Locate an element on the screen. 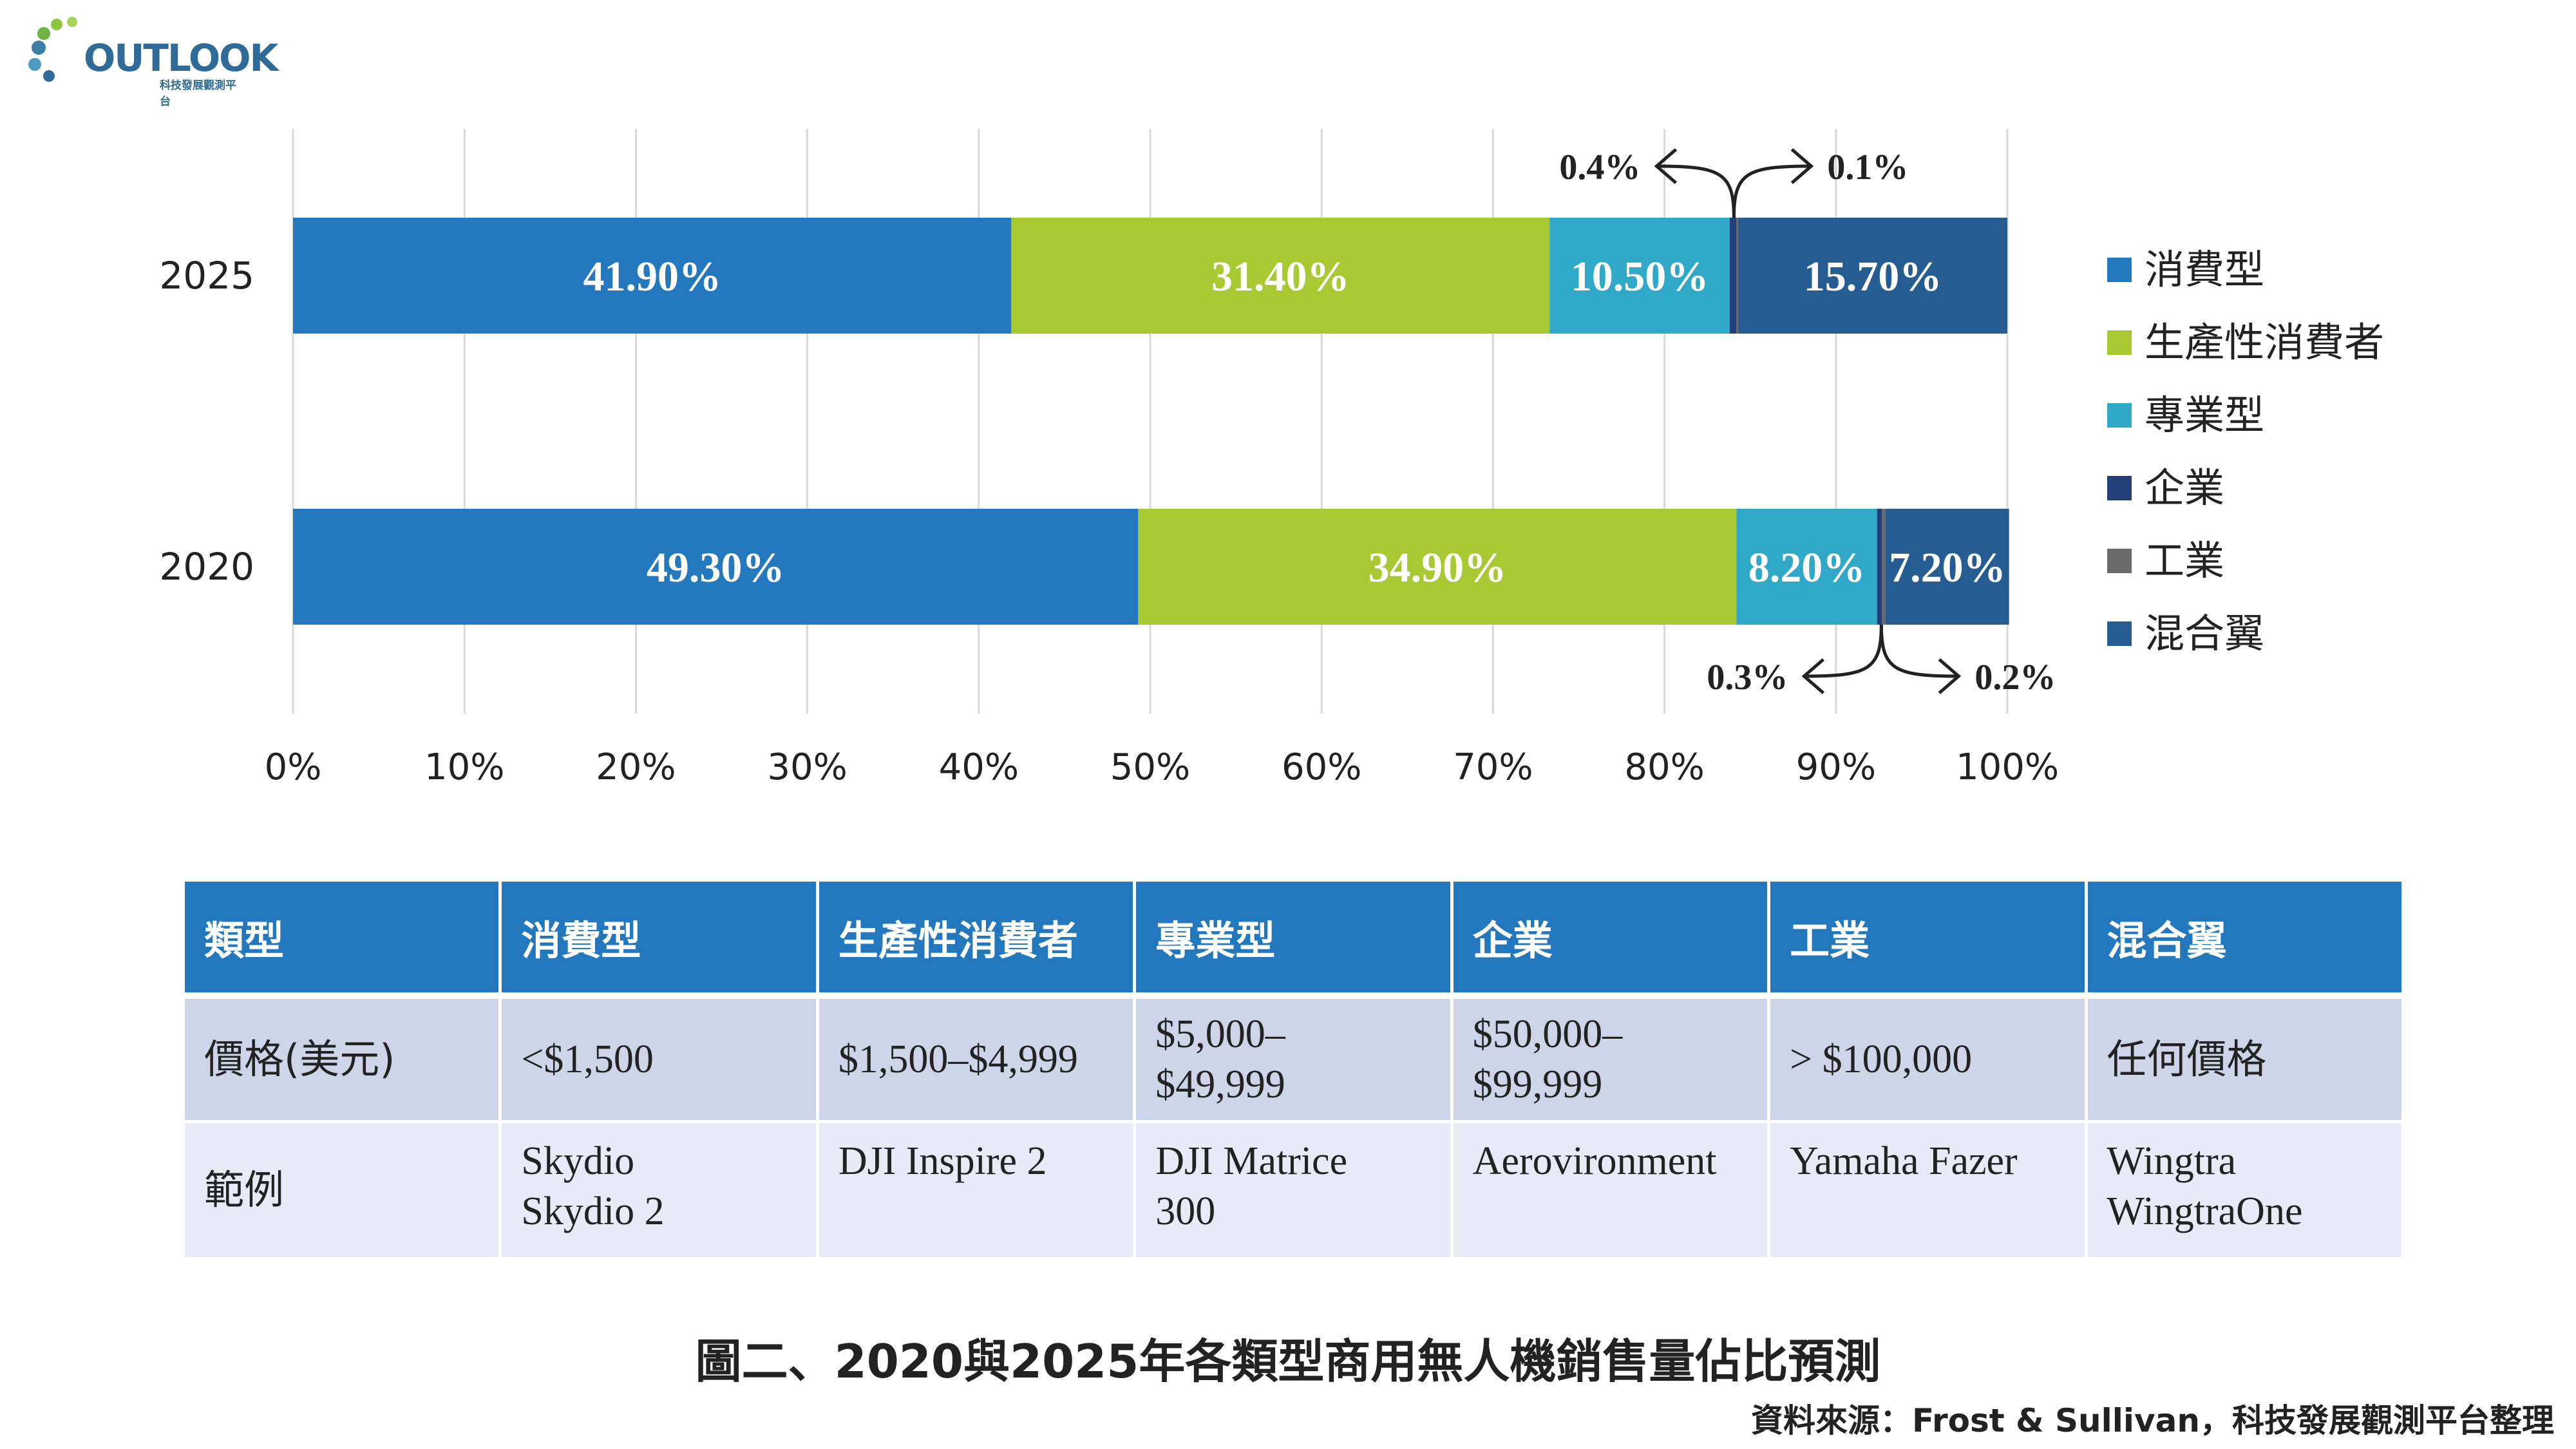 The image size is (2576, 1449). bar-value-label: 49.30% is located at coordinates (716, 567).